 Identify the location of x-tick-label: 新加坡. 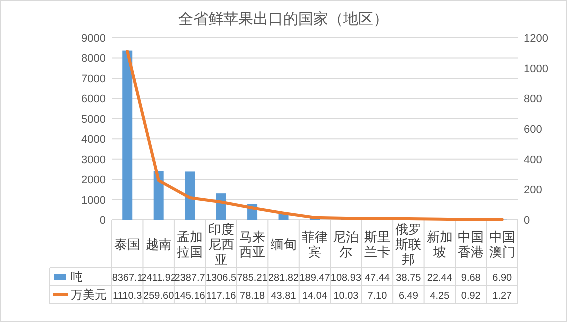
(439, 245).